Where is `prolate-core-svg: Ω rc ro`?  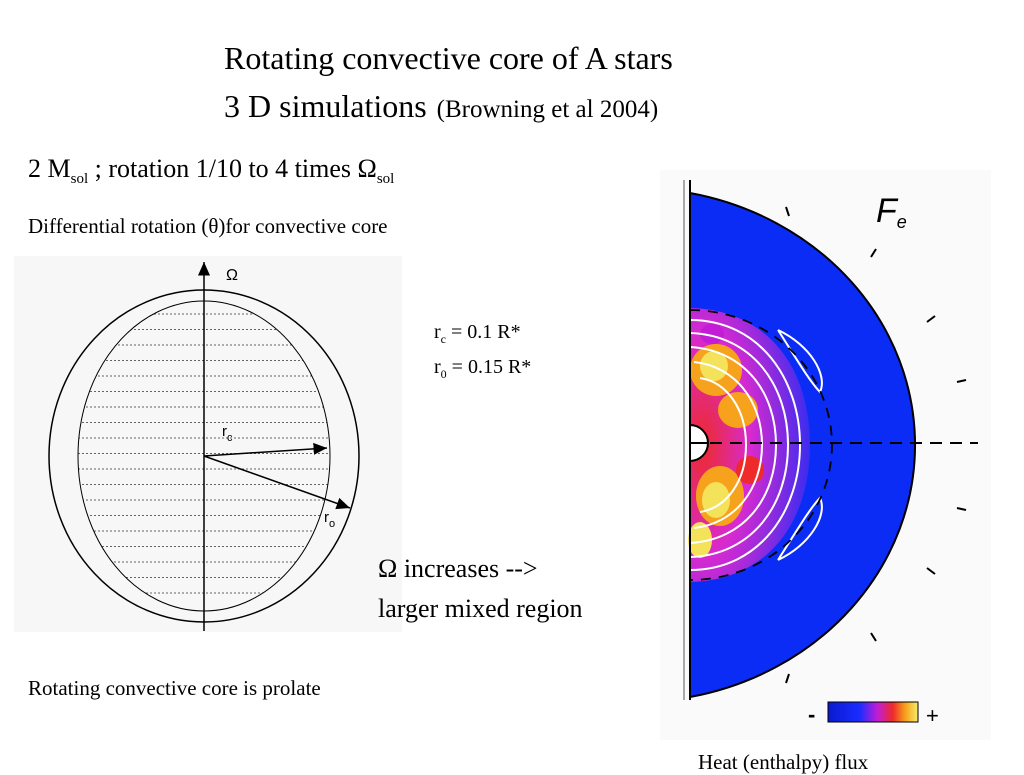 prolate-core-svg: Ω rc ro is located at coordinates (204, 446).